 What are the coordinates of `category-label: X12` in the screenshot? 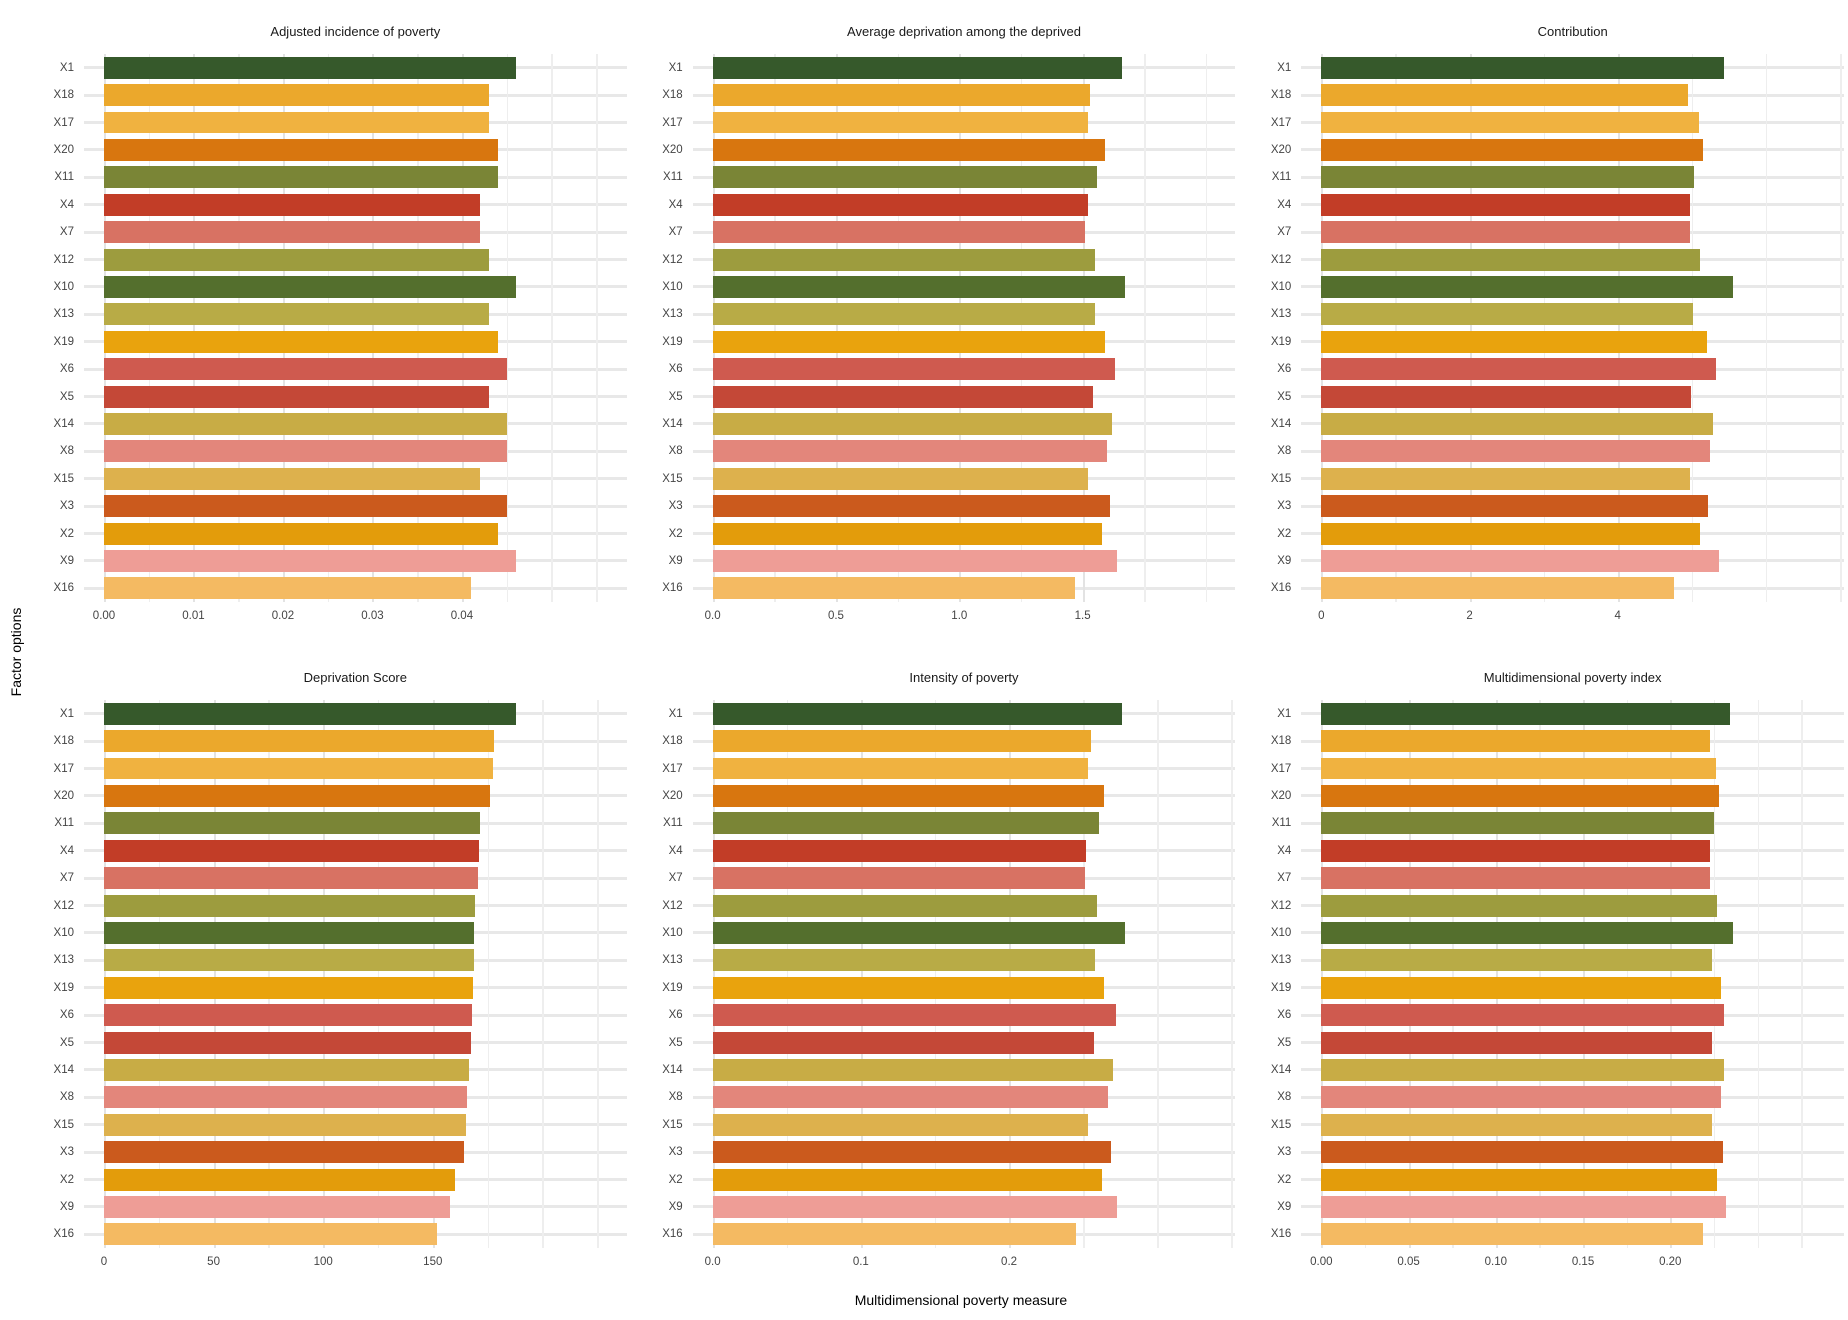 It's located at (63, 259).